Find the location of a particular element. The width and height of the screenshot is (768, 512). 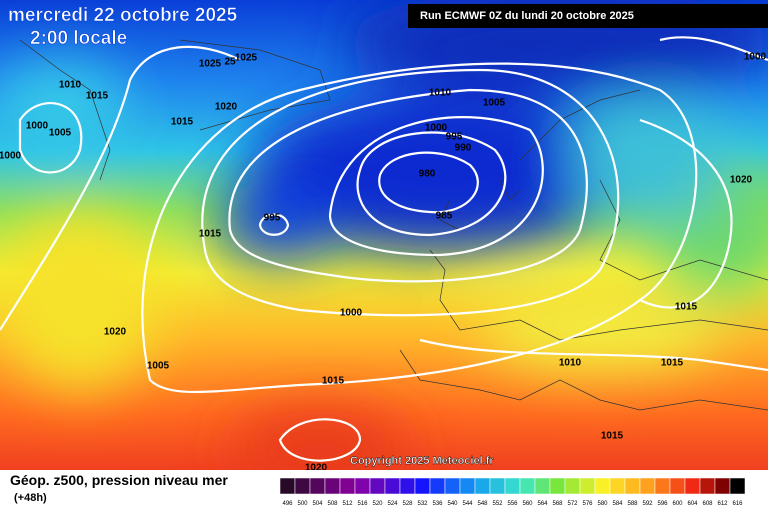

footer-title: Géop. z500, pression niveau mer is located at coordinates (119, 480).